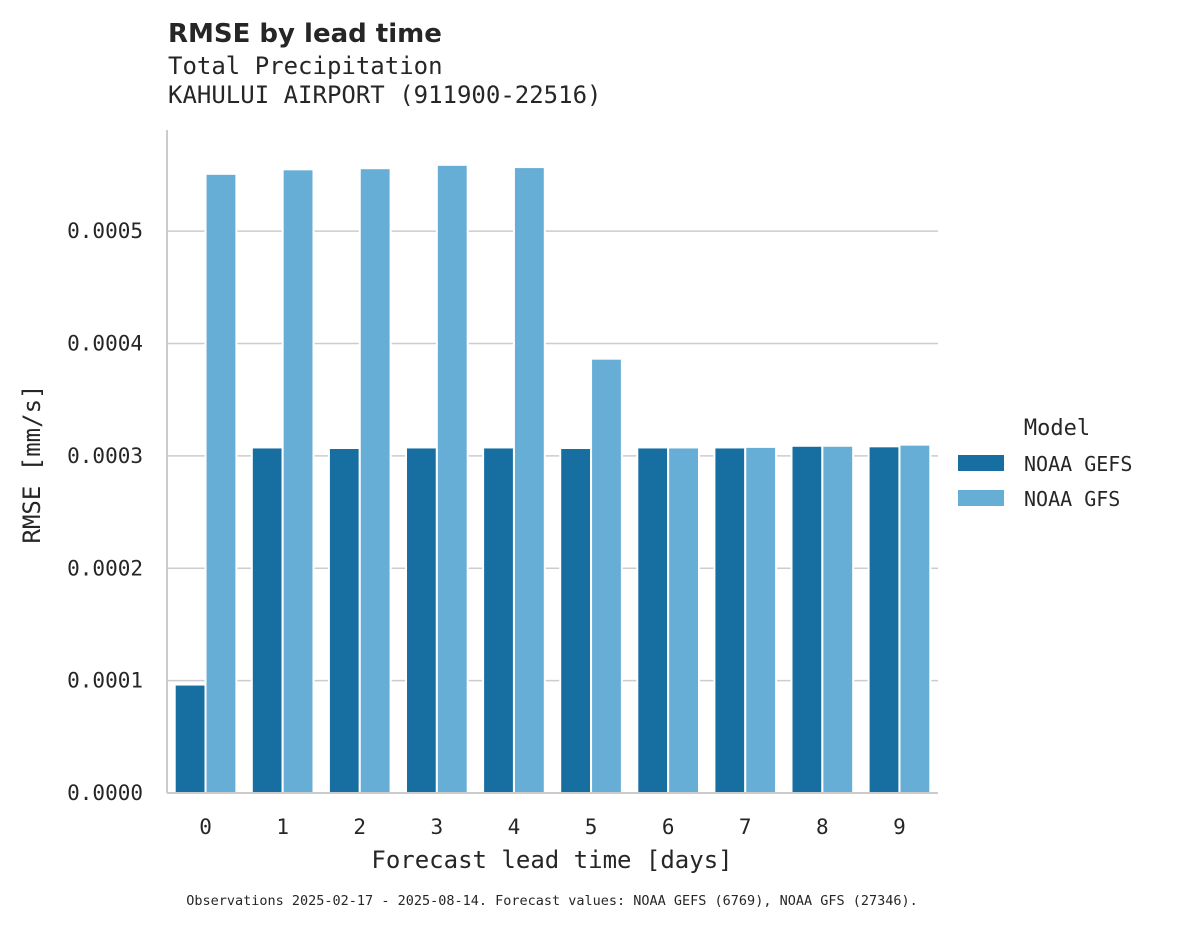 This screenshot has height=928, width=1178. What do you see at coordinates (437, 827) in the screenshot?
I see `x-tick-label: 3` at bounding box center [437, 827].